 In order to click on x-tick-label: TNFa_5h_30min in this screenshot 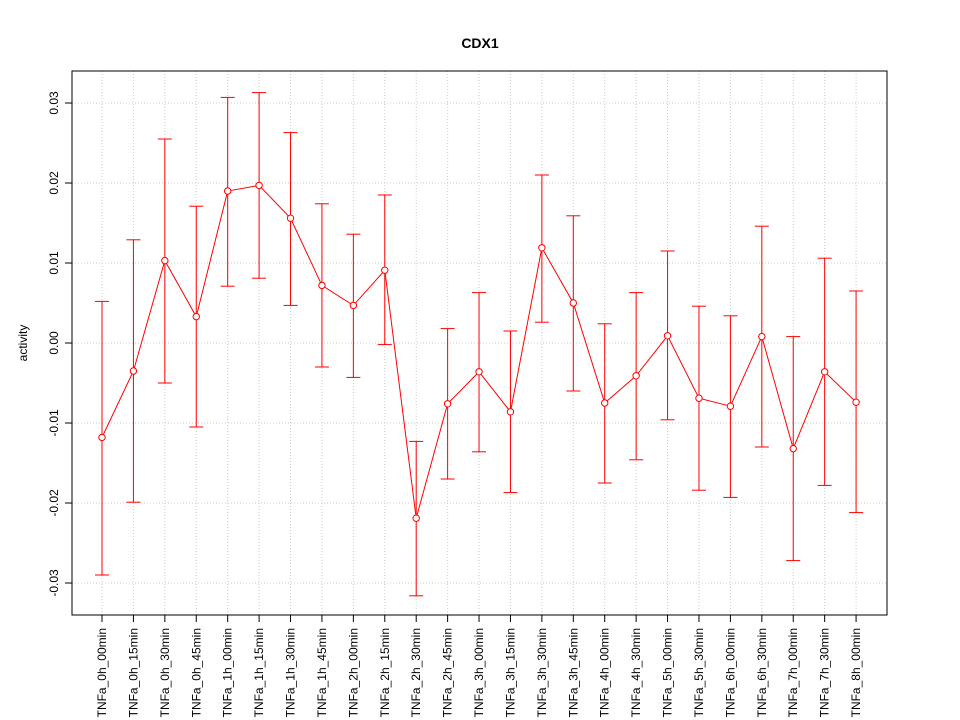, I will do `click(699, 672)`.